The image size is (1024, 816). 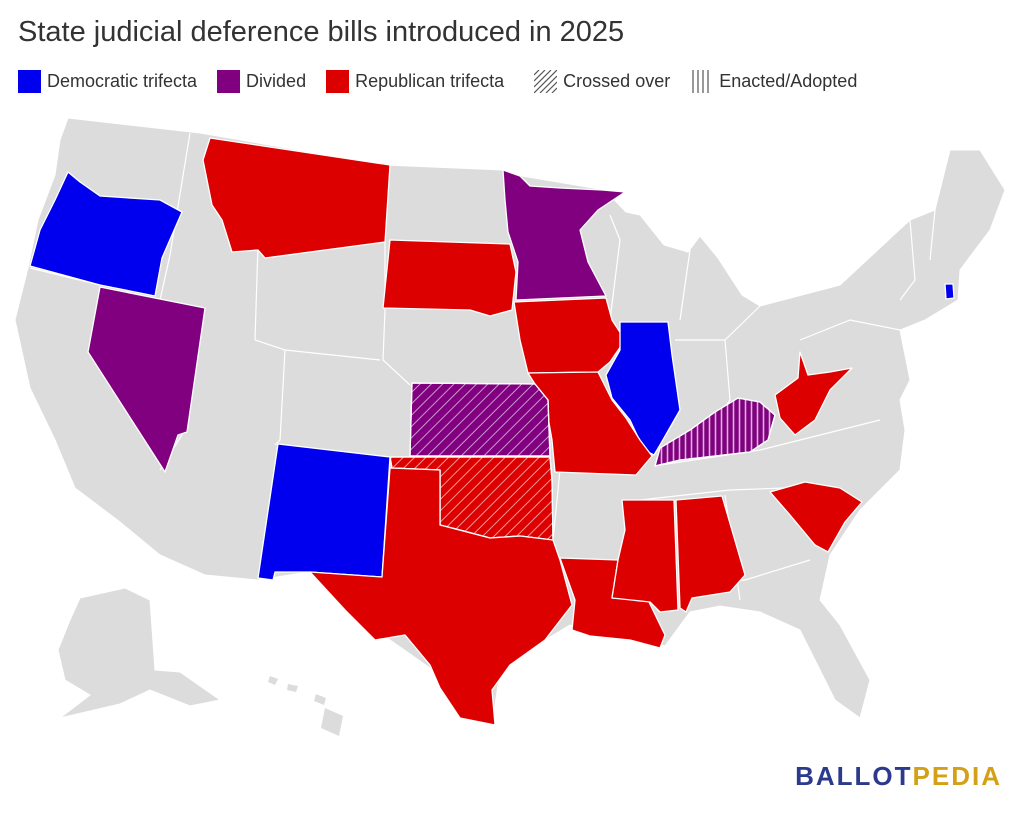 I want to click on state-new-mexico, so click(x=324, y=512).